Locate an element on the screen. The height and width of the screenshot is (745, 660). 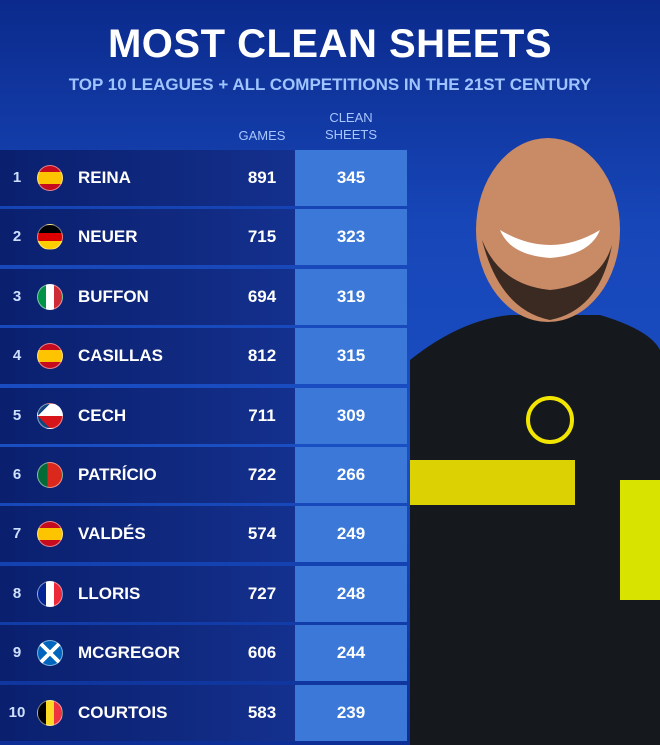
table-row: 2 NEUER 715 323 is located at coordinates (203, 237).